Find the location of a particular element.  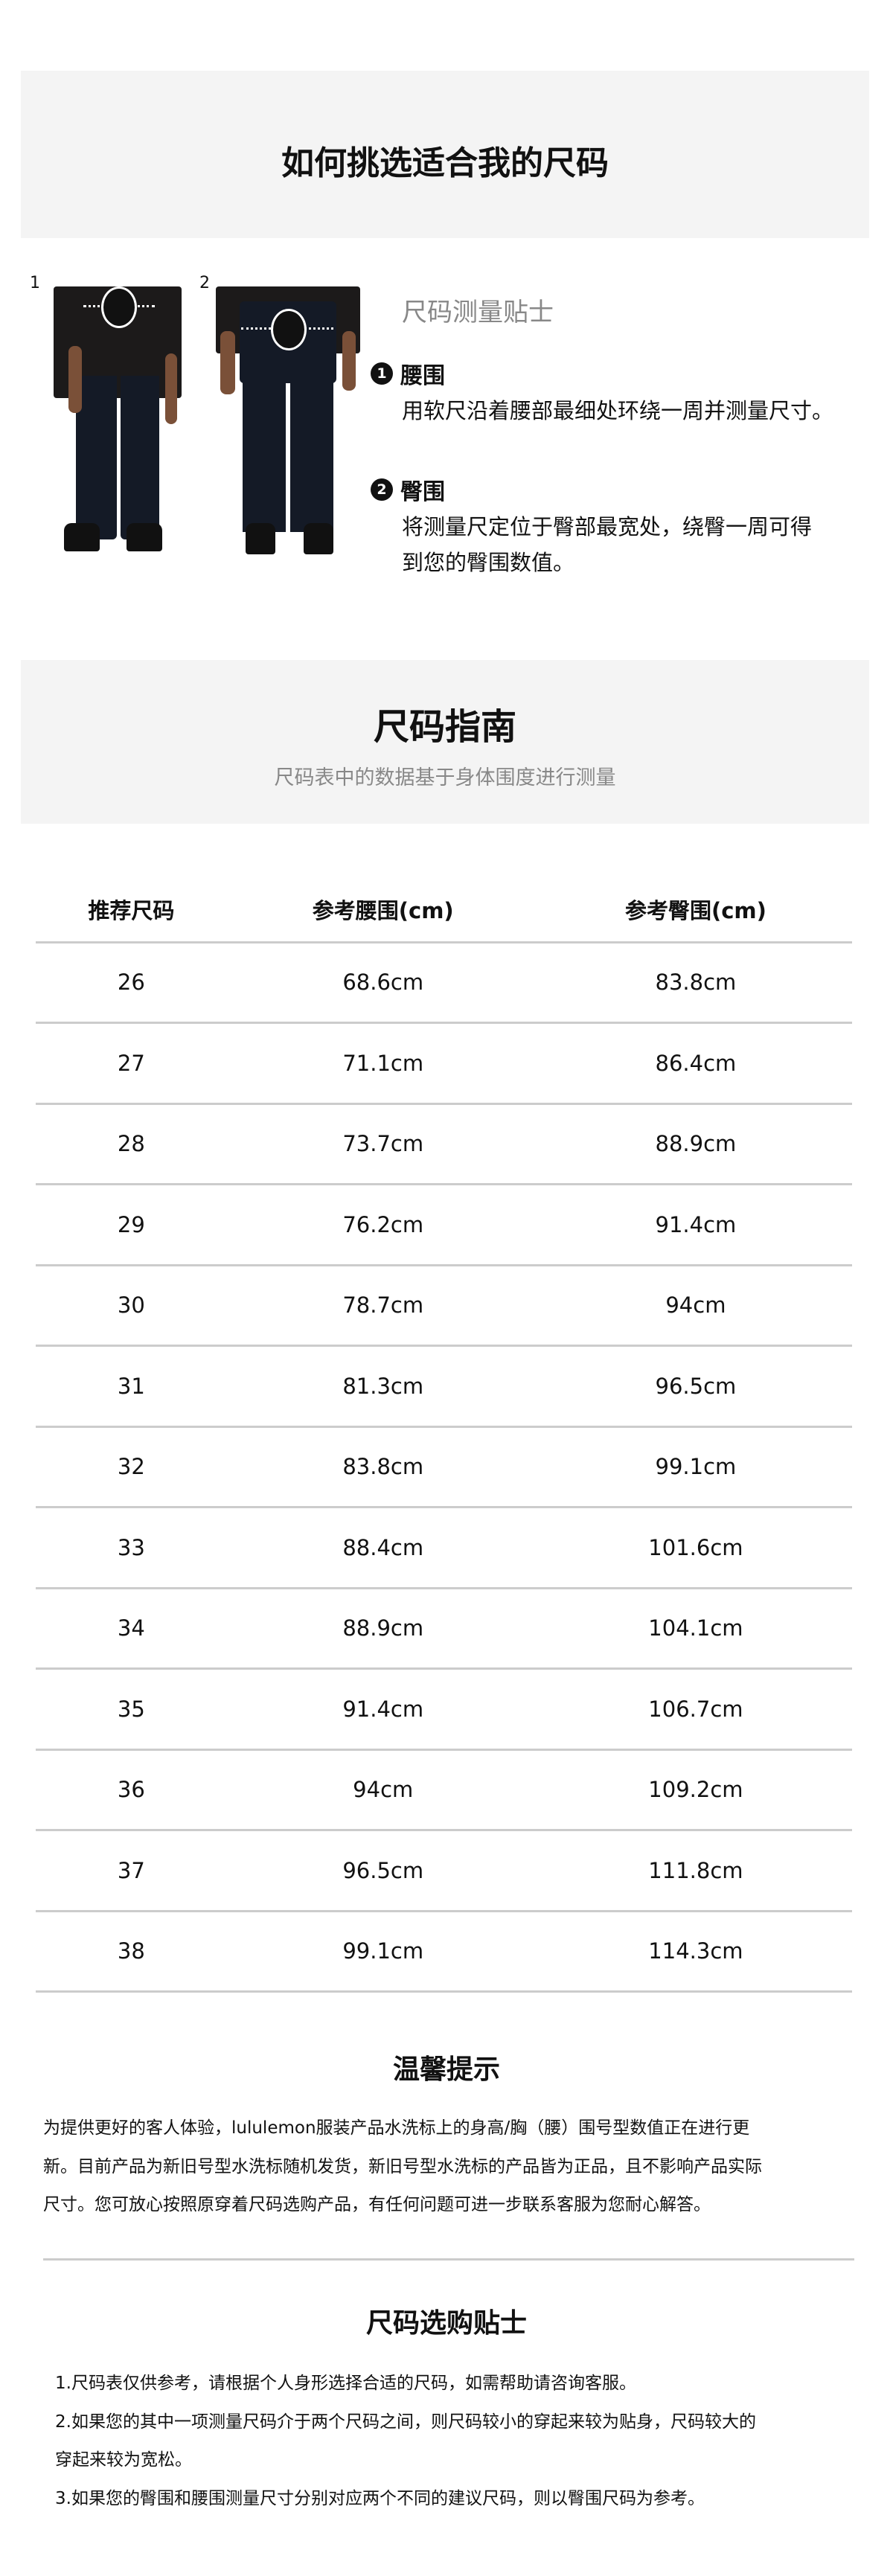

cell-hip: 91.4cm is located at coordinates (695, 1225).